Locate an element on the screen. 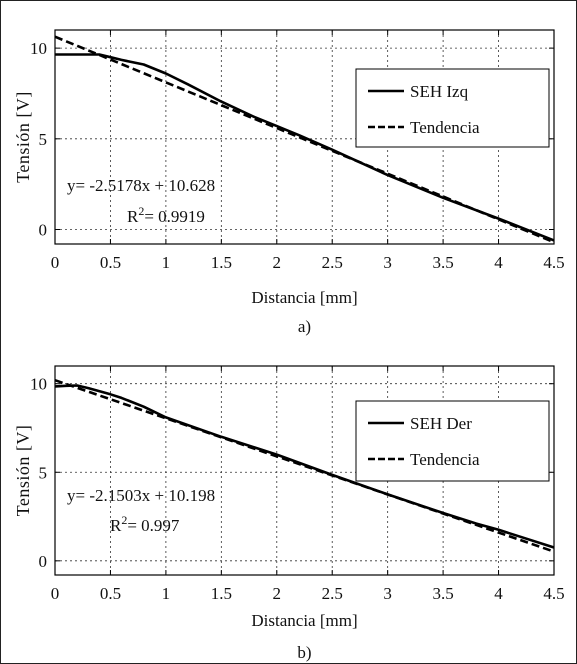 This screenshot has width=577, height=664. regression-equation: y= -2.5178x + 10.628 is located at coordinates (141, 185).